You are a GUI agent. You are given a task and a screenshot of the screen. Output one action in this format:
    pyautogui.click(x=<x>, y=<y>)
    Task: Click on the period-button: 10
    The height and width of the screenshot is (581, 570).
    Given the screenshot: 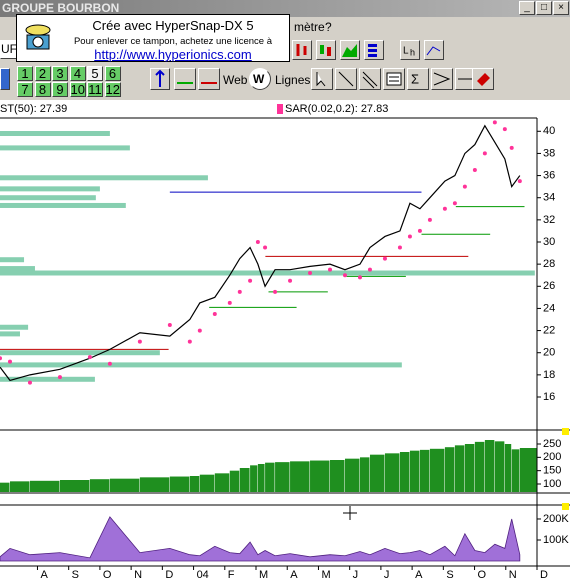 What is the action you would take?
    pyautogui.click(x=77, y=89)
    